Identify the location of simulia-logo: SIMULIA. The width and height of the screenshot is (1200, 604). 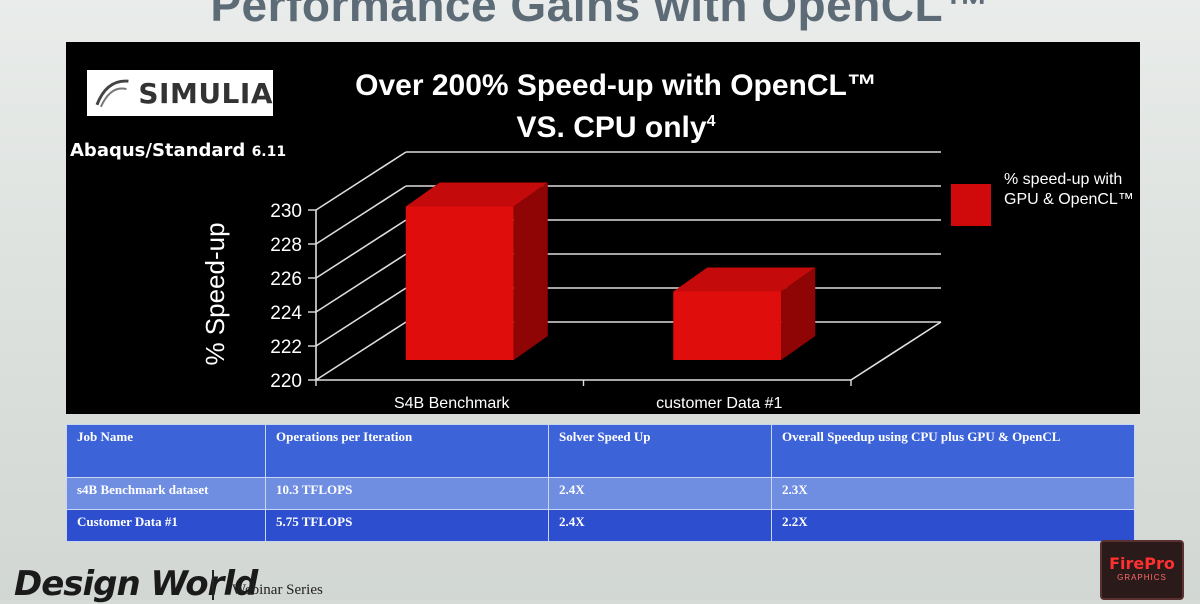
(180, 93).